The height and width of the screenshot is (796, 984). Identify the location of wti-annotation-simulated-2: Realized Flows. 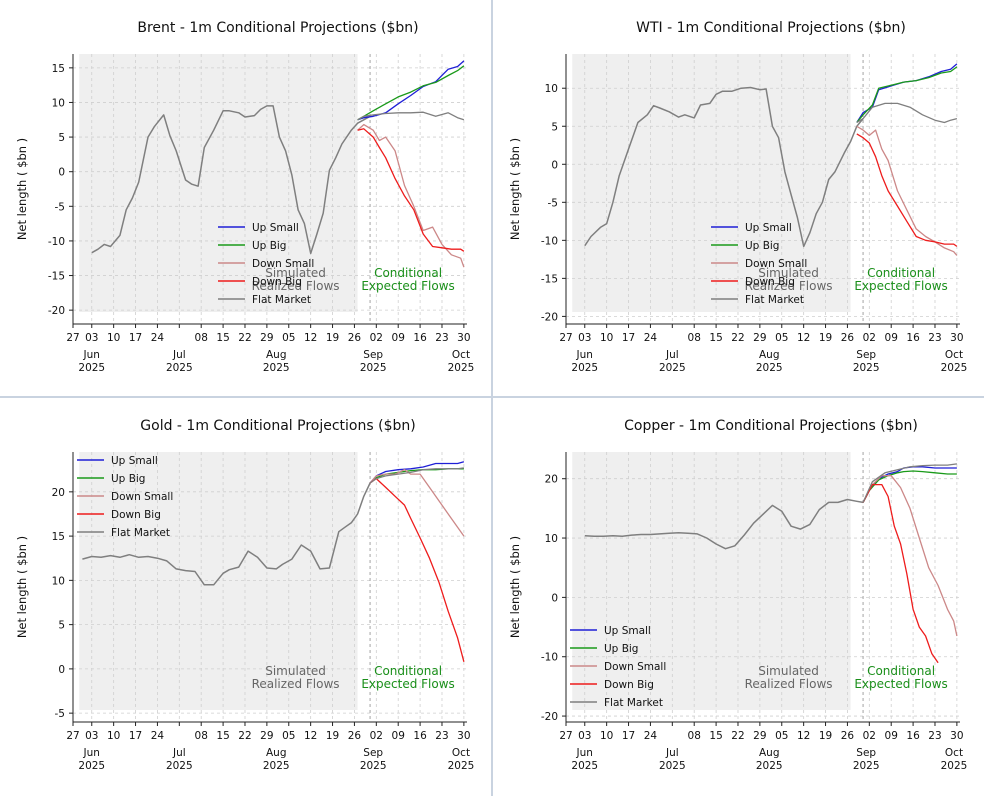
(789, 286).